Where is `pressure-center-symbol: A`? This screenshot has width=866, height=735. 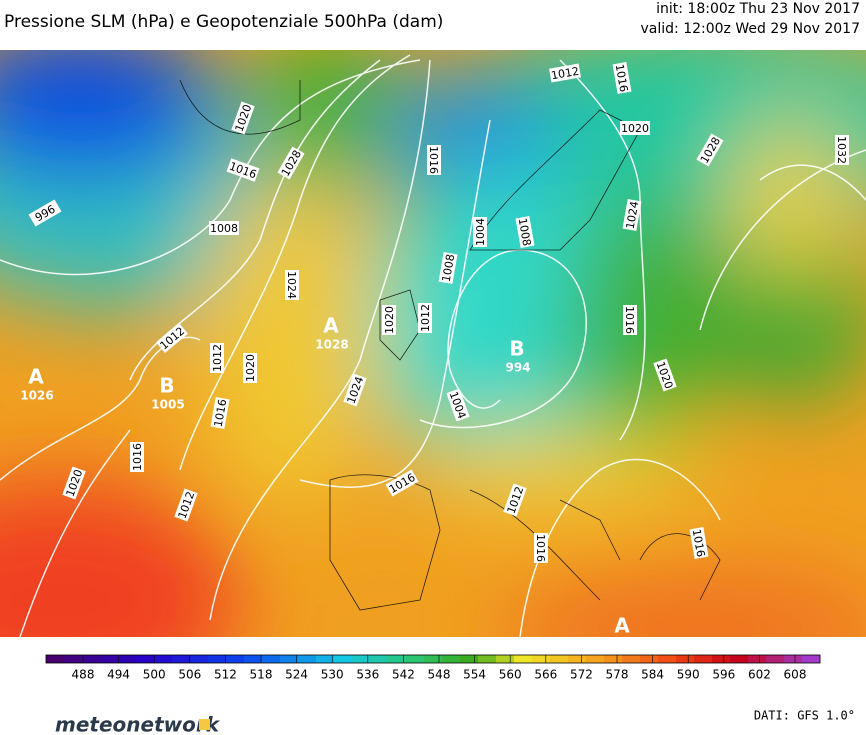 pressure-center-symbol: A is located at coordinates (36, 377).